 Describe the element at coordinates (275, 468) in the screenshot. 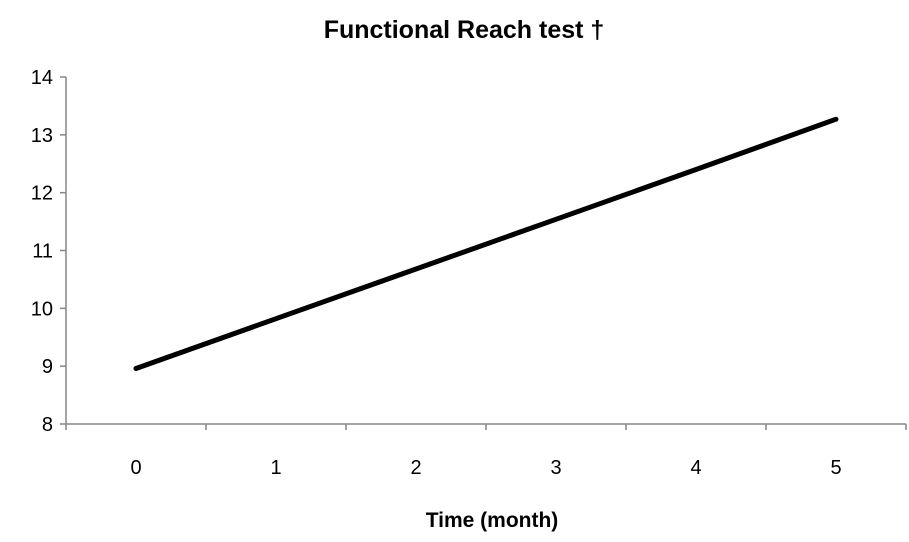

I see `x-tick-label: 1` at that location.